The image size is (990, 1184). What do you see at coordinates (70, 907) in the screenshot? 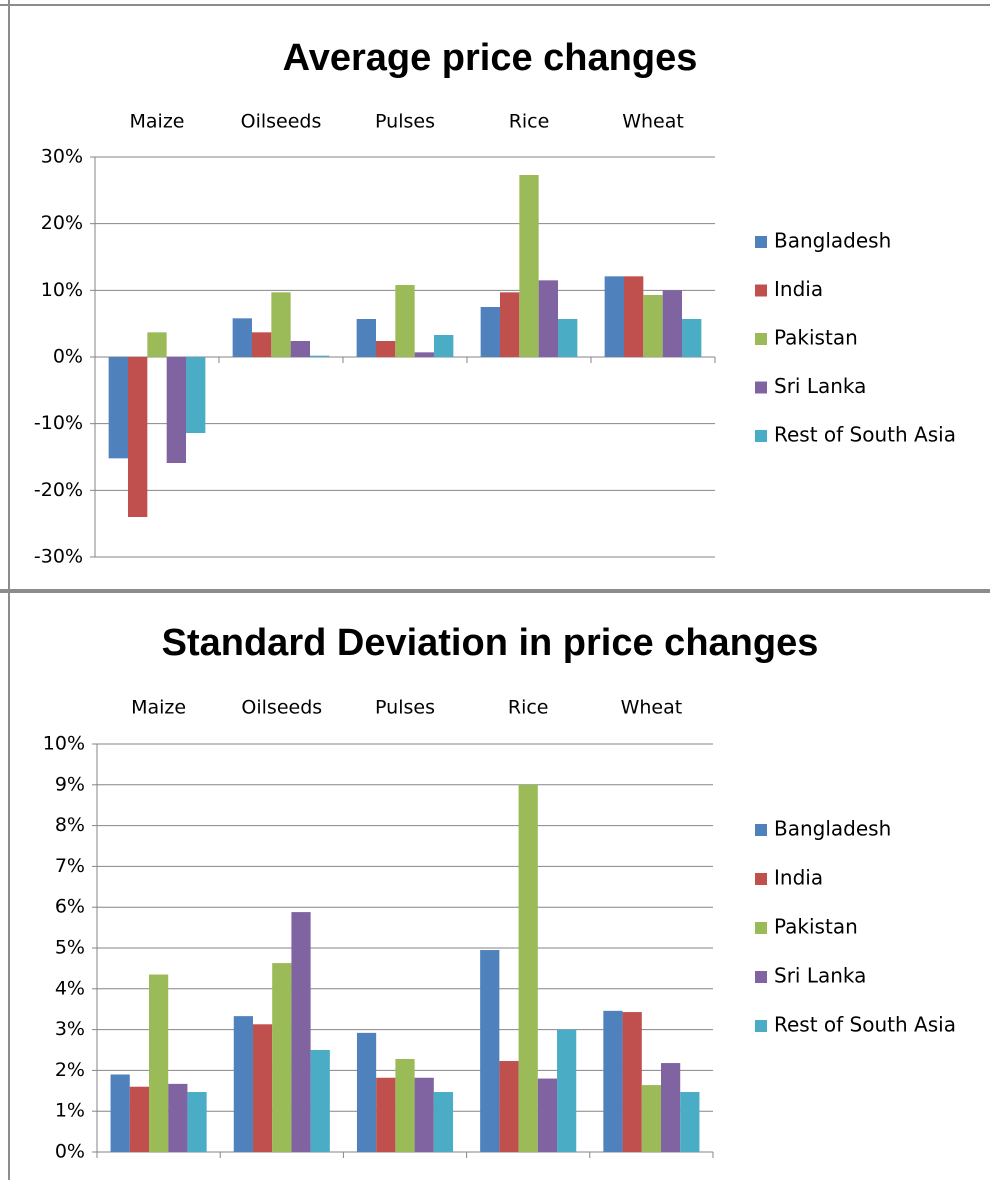
I see `y-tick-label: 6%` at bounding box center [70, 907].